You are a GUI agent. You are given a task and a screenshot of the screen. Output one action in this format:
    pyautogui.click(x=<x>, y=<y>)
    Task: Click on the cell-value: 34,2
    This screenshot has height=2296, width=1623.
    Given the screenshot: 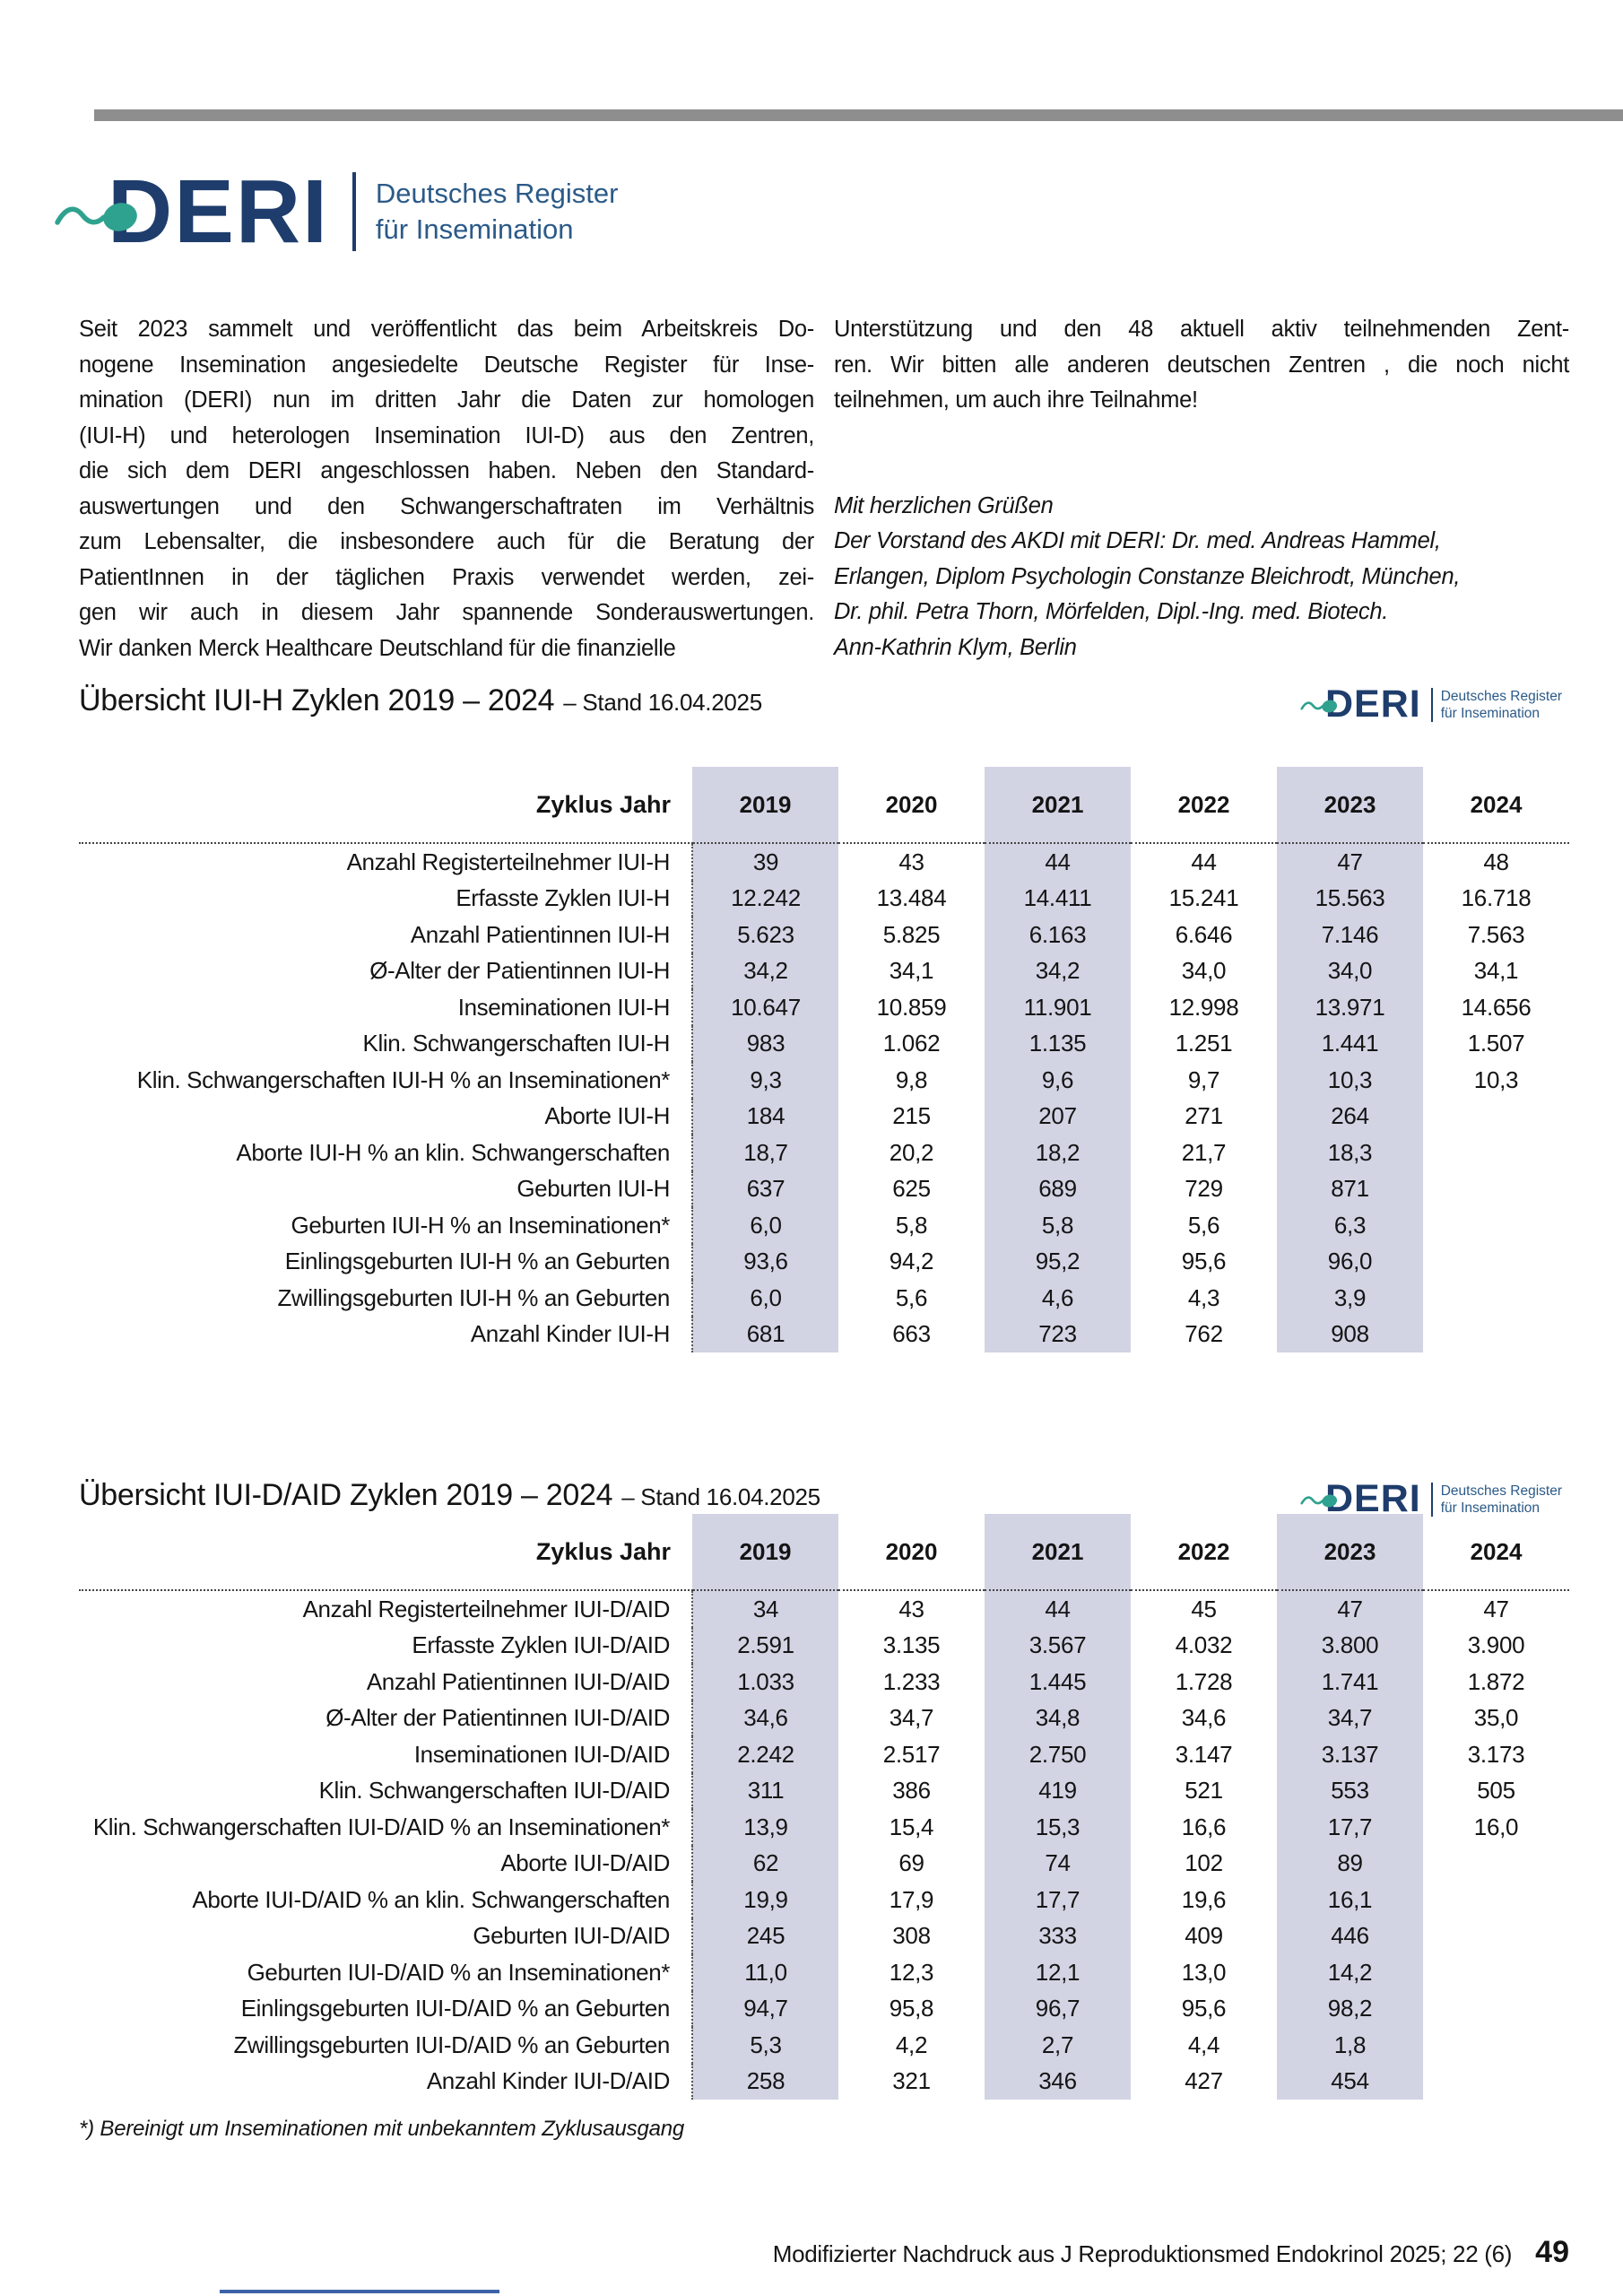 What is the action you would take?
    pyautogui.click(x=764, y=970)
    